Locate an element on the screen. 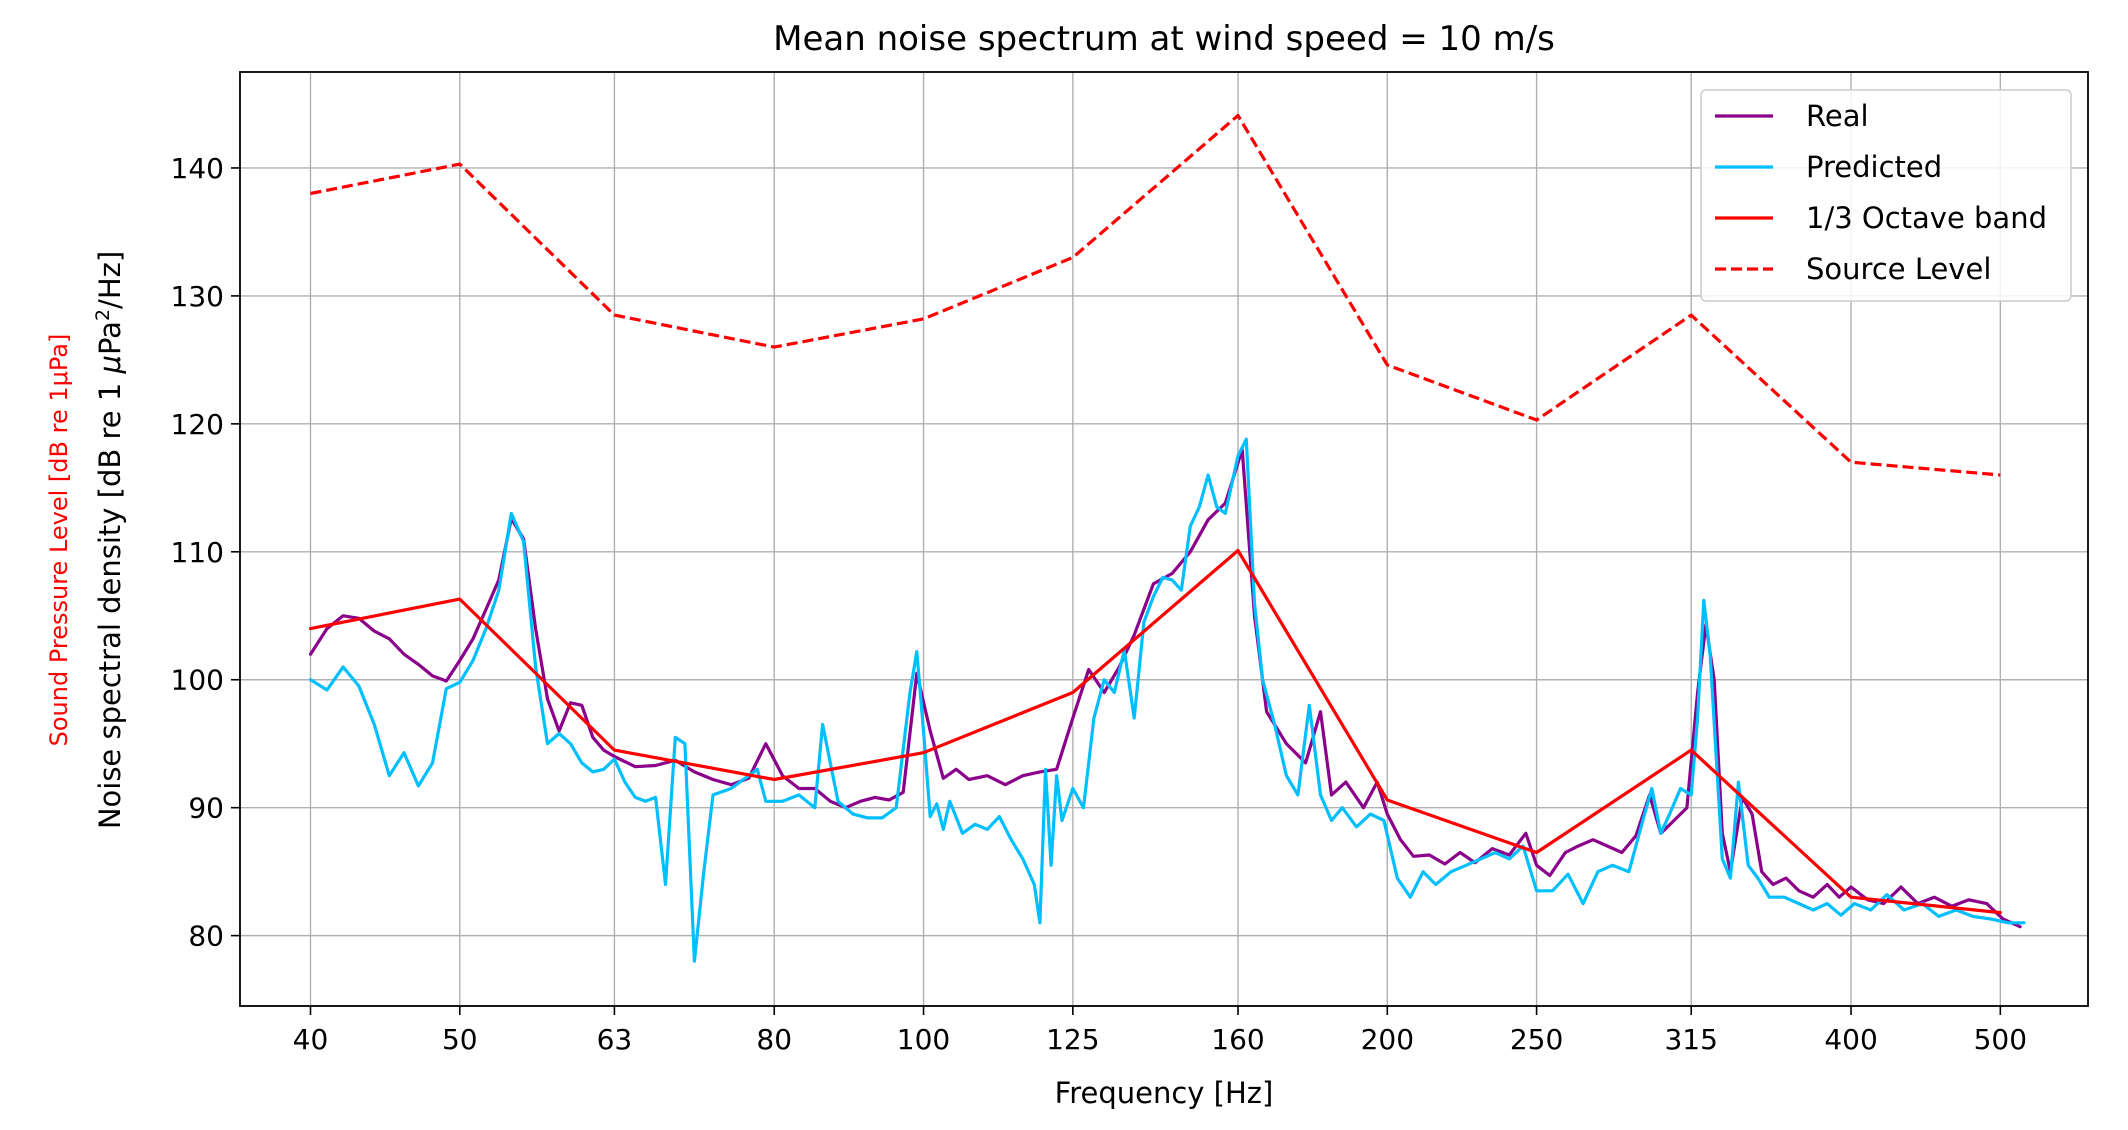 This screenshot has width=2128, height=1130. y-label-suffix: /Hz] is located at coordinates (110, 280).